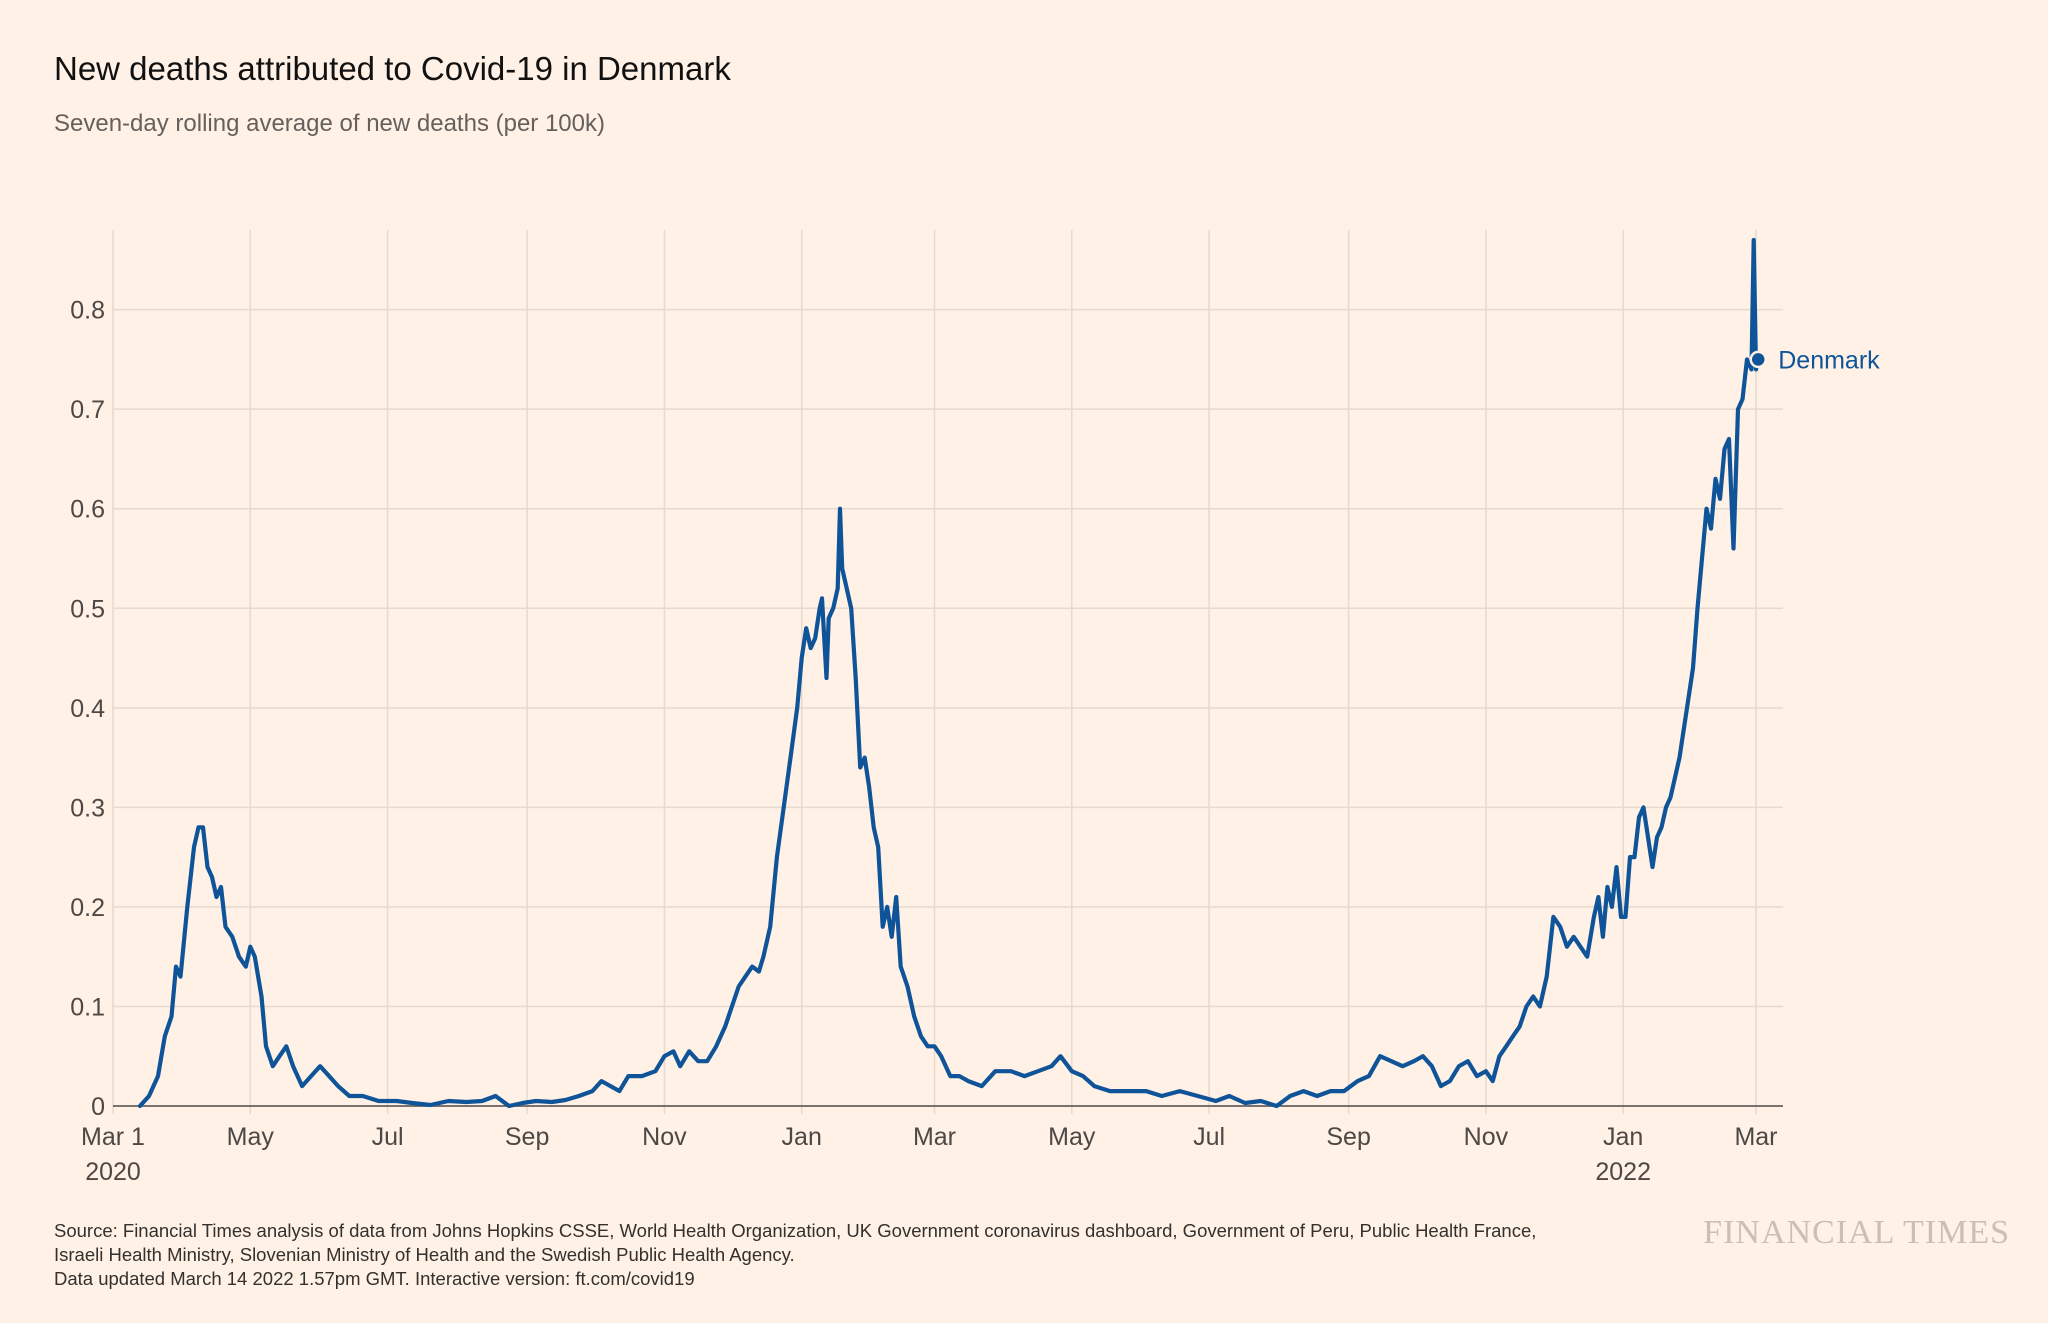 The image size is (2048, 1323). Describe the element at coordinates (113, 1137) in the screenshot. I see `x-tick-label: Mar 1` at that location.